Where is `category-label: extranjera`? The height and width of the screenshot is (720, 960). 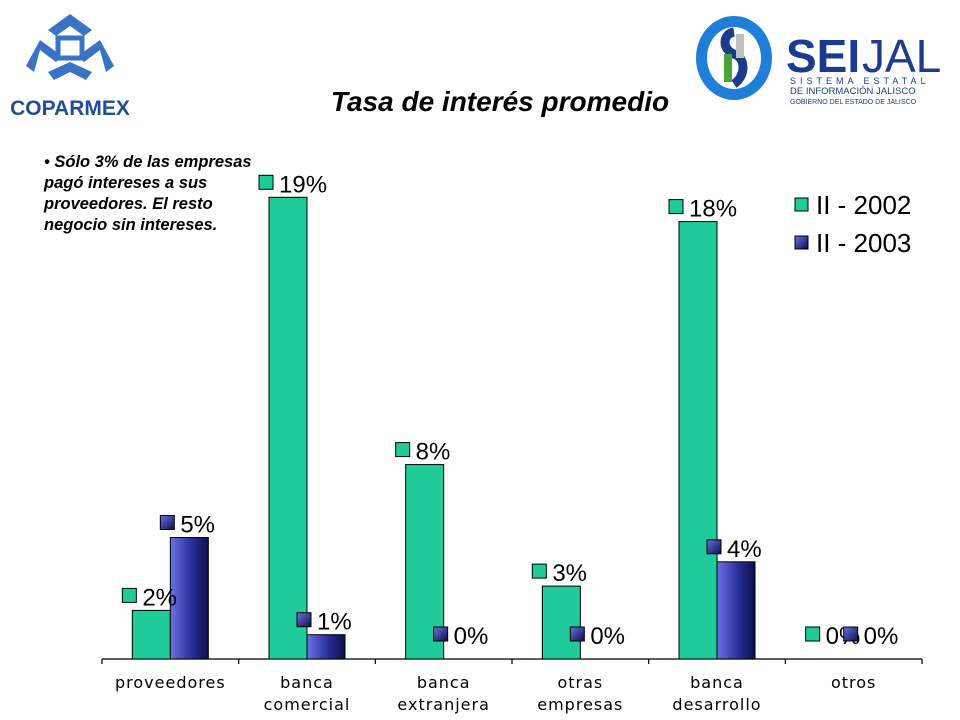 category-label: extranjera is located at coordinates (443, 704).